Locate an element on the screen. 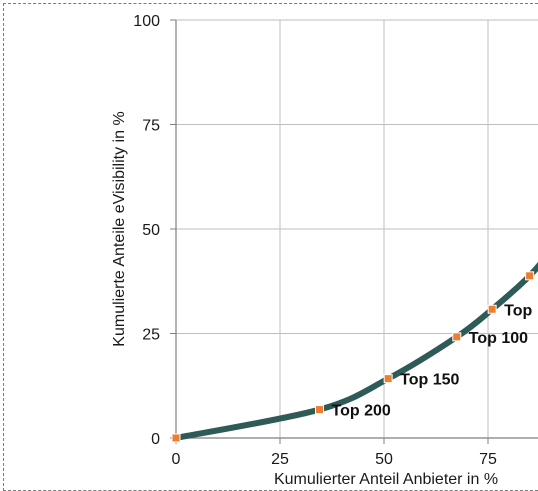 Image resolution: width=538 pixels, height=491 pixels. x-tick-label: 75 is located at coordinates (488, 459).